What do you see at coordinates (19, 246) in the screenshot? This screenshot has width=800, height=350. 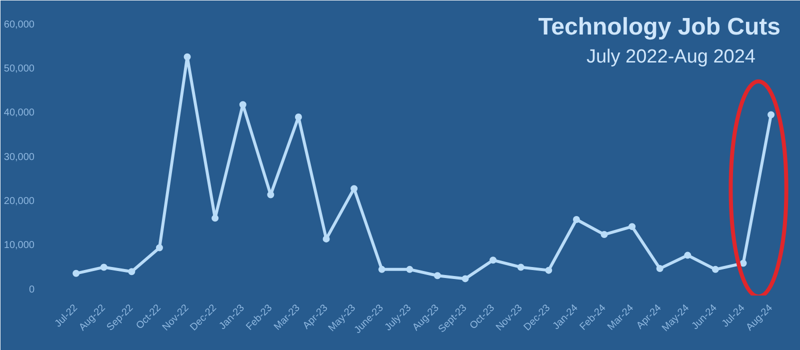 I see `y-tick-label: 10,000` at bounding box center [19, 246].